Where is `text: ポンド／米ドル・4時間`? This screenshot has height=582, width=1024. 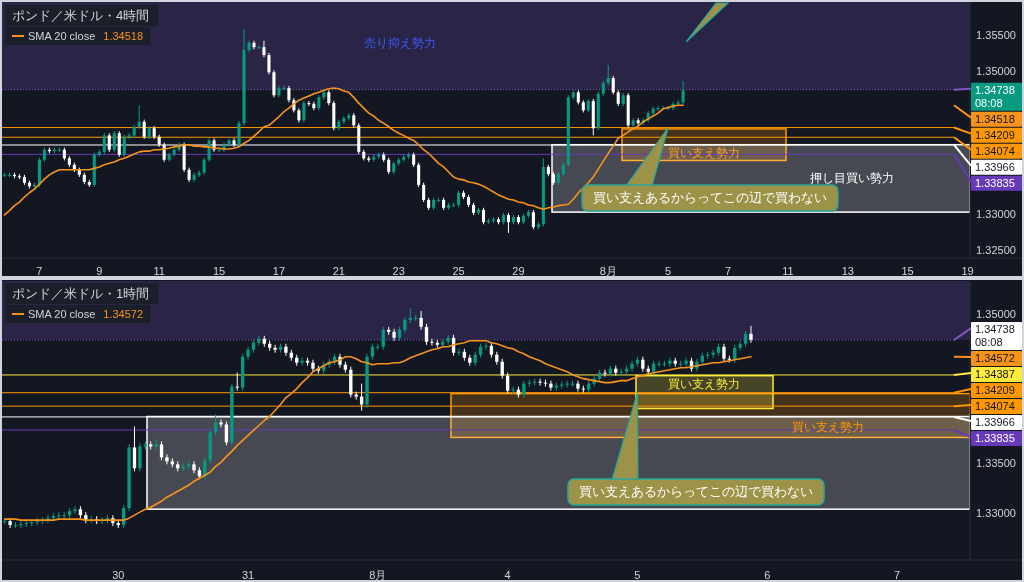
text: ポンド／米ドル・4時間 is located at coordinates (81, 15).